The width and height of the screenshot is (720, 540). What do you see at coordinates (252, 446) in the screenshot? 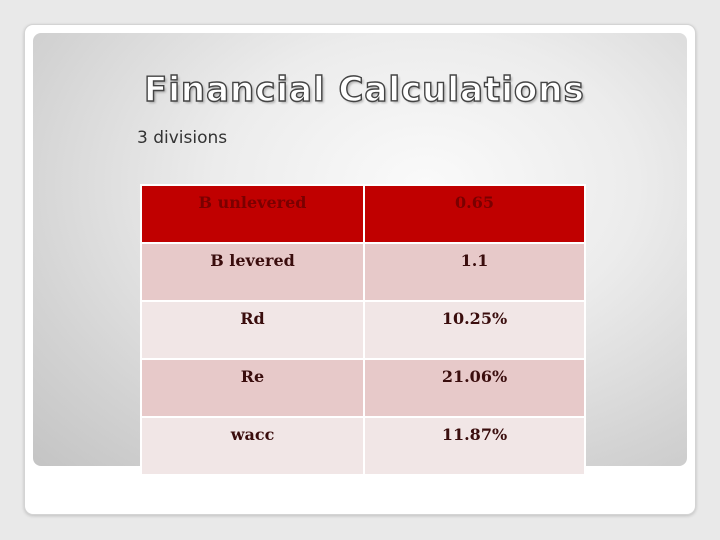
I see `table-cell-label: wacc` at bounding box center [252, 446].